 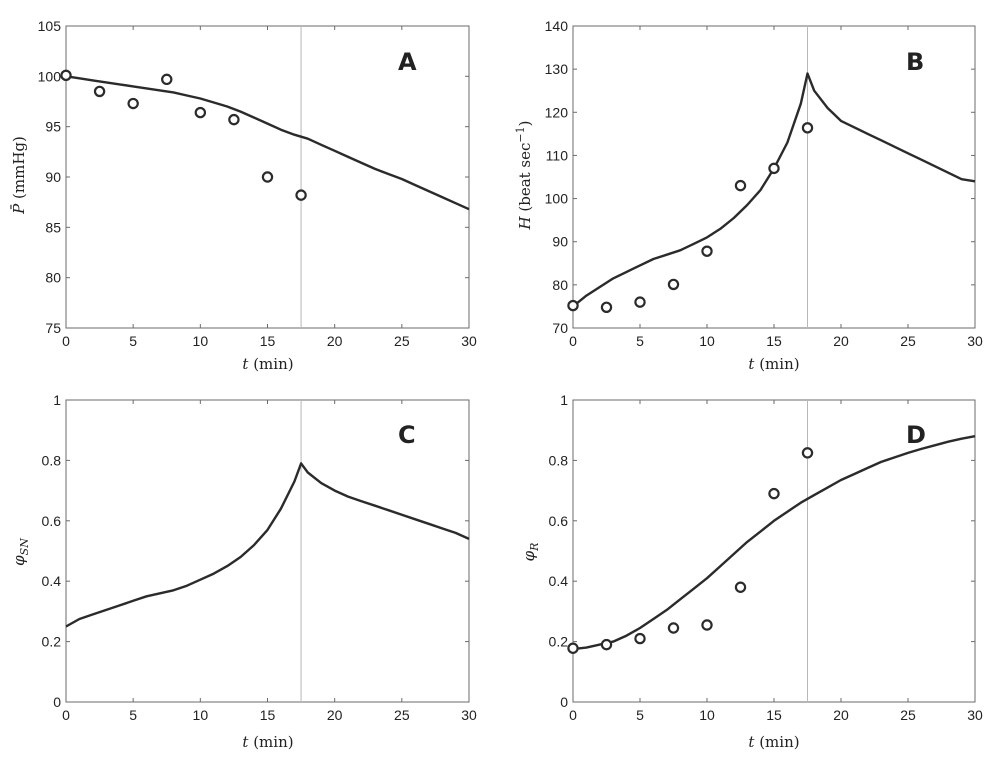 I want to click on y-axis-label-a: P̄ (mmHg), so click(x=19, y=175).